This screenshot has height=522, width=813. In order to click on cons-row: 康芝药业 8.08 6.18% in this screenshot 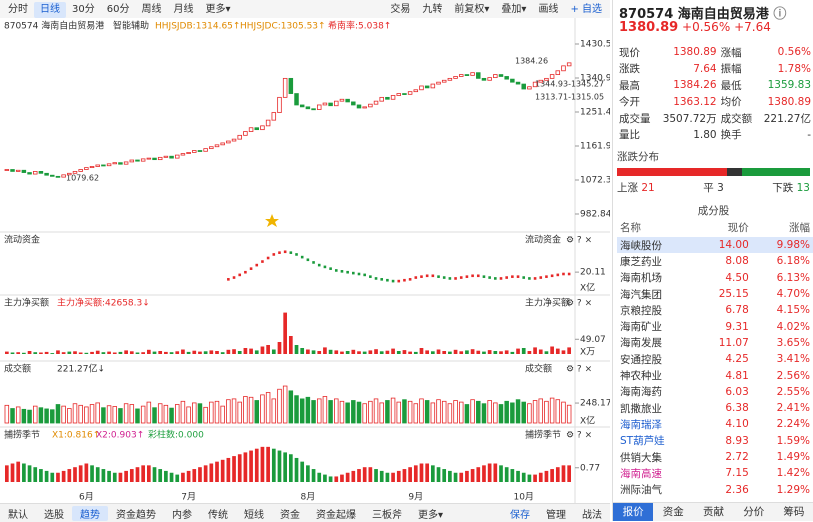, I will do `click(715, 261)`.